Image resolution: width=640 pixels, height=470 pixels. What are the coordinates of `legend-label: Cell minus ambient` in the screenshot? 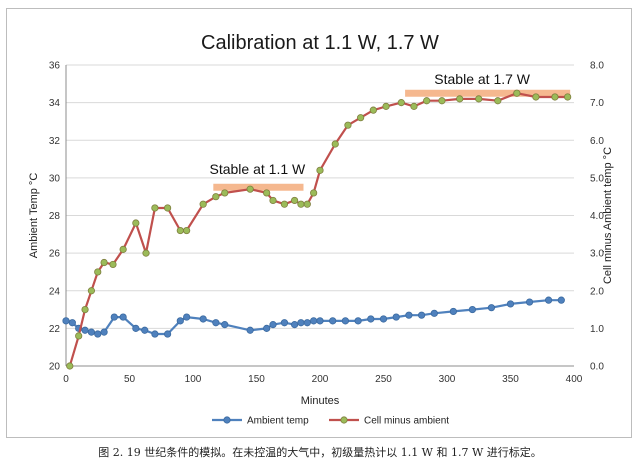 It's located at (406, 421).